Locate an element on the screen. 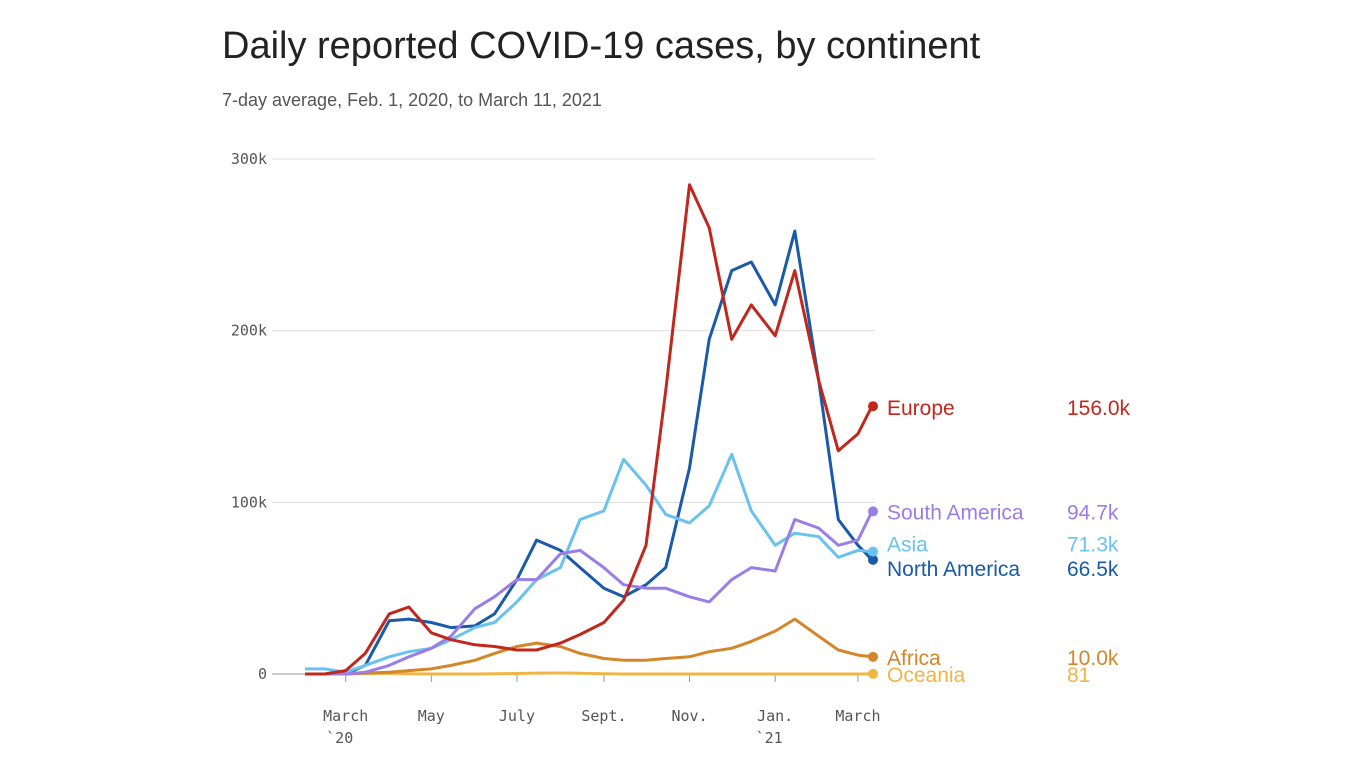  end-value-label: 71.3k is located at coordinates (1093, 545).